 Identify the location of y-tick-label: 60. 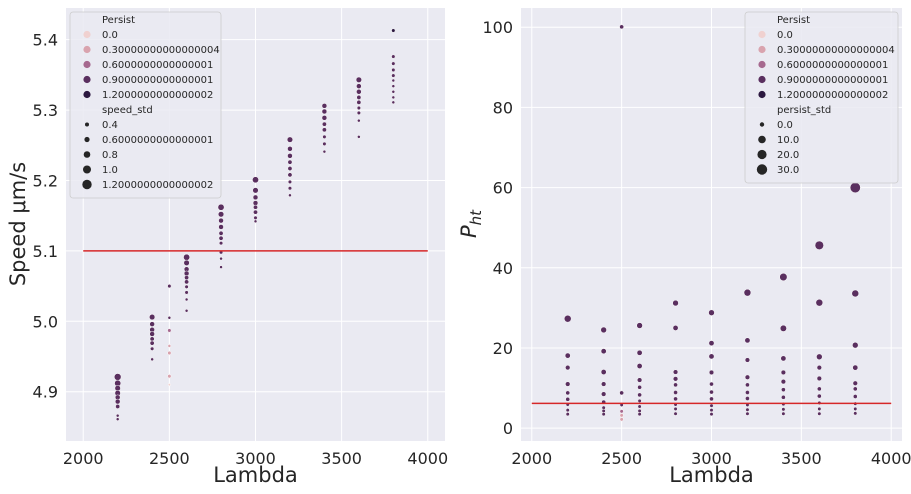
(503, 188).